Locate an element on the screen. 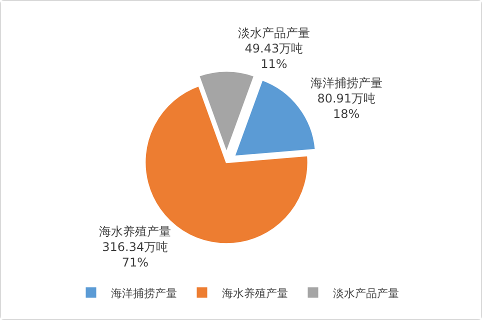 The image size is (482, 320). data-label: 80.91万吨 18% is located at coordinates (346, 107).